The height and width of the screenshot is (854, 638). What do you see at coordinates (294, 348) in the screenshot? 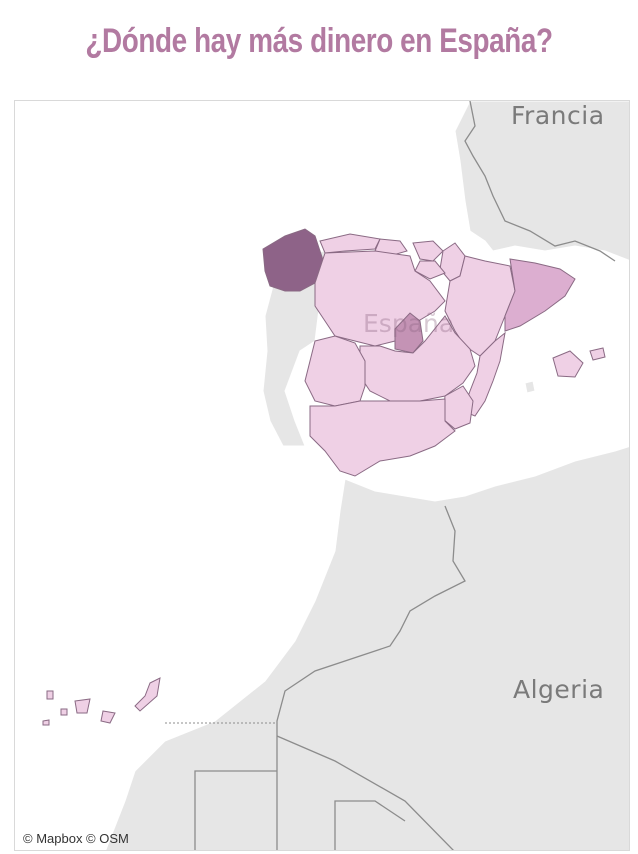
I see `portugal-landmass` at bounding box center [294, 348].